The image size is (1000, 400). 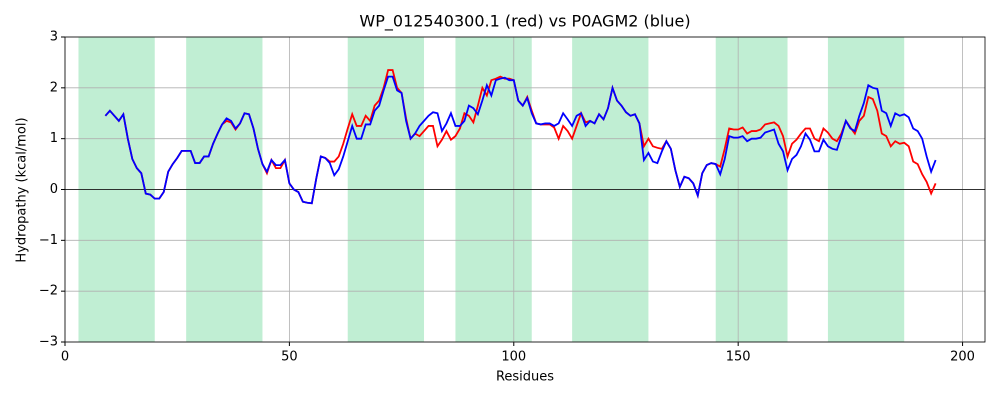 I want to click on y-tick-label: −3, so click(x=48, y=342).